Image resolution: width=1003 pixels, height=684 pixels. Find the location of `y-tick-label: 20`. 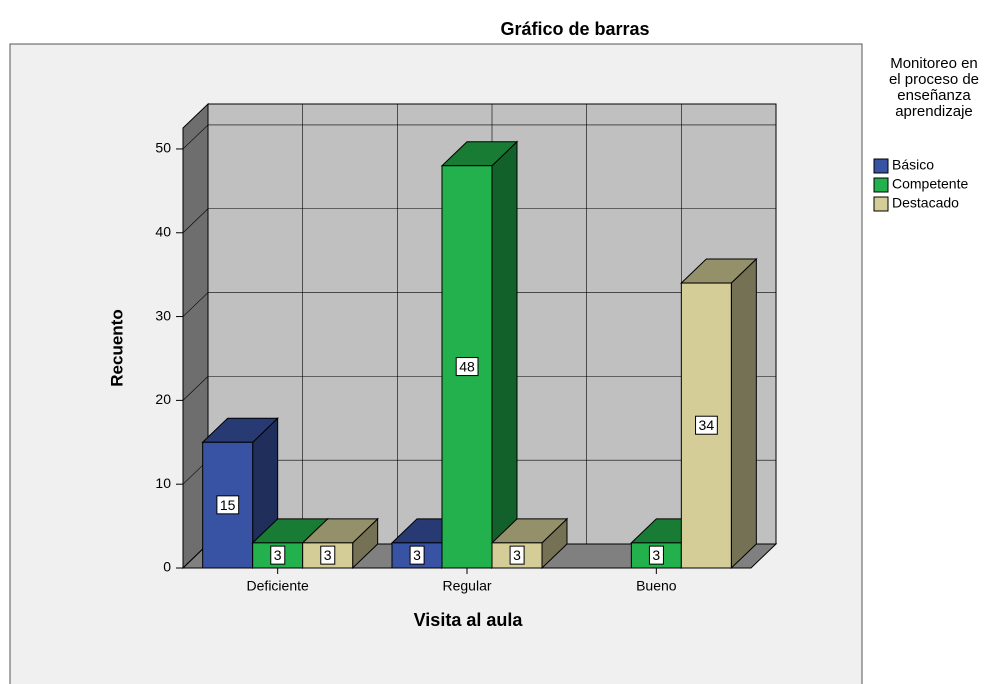

y-tick-label: 20 is located at coordinates (163, 399).